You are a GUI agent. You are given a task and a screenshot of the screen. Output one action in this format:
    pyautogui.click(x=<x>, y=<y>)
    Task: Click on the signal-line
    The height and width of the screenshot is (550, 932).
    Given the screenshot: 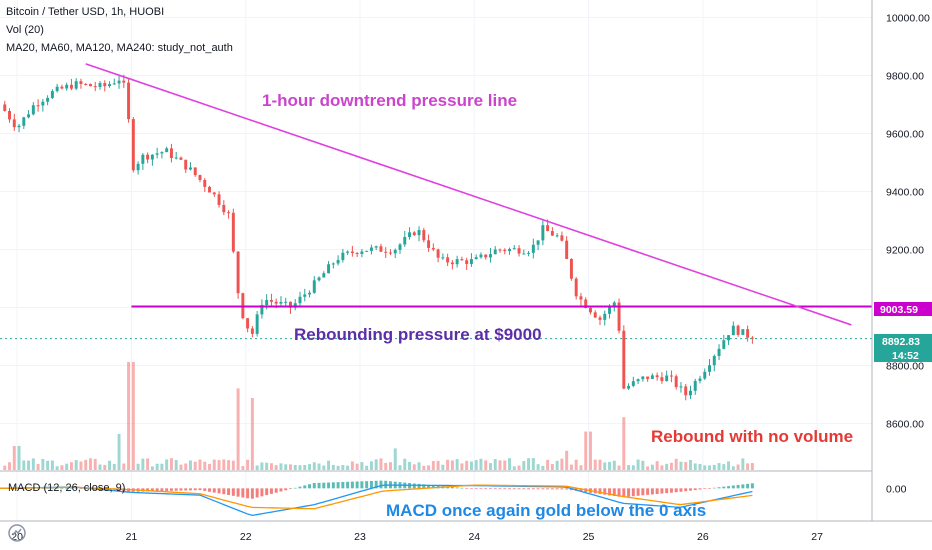 What is the action you would take?
    pyautogui.click(x=376, y=497)
    